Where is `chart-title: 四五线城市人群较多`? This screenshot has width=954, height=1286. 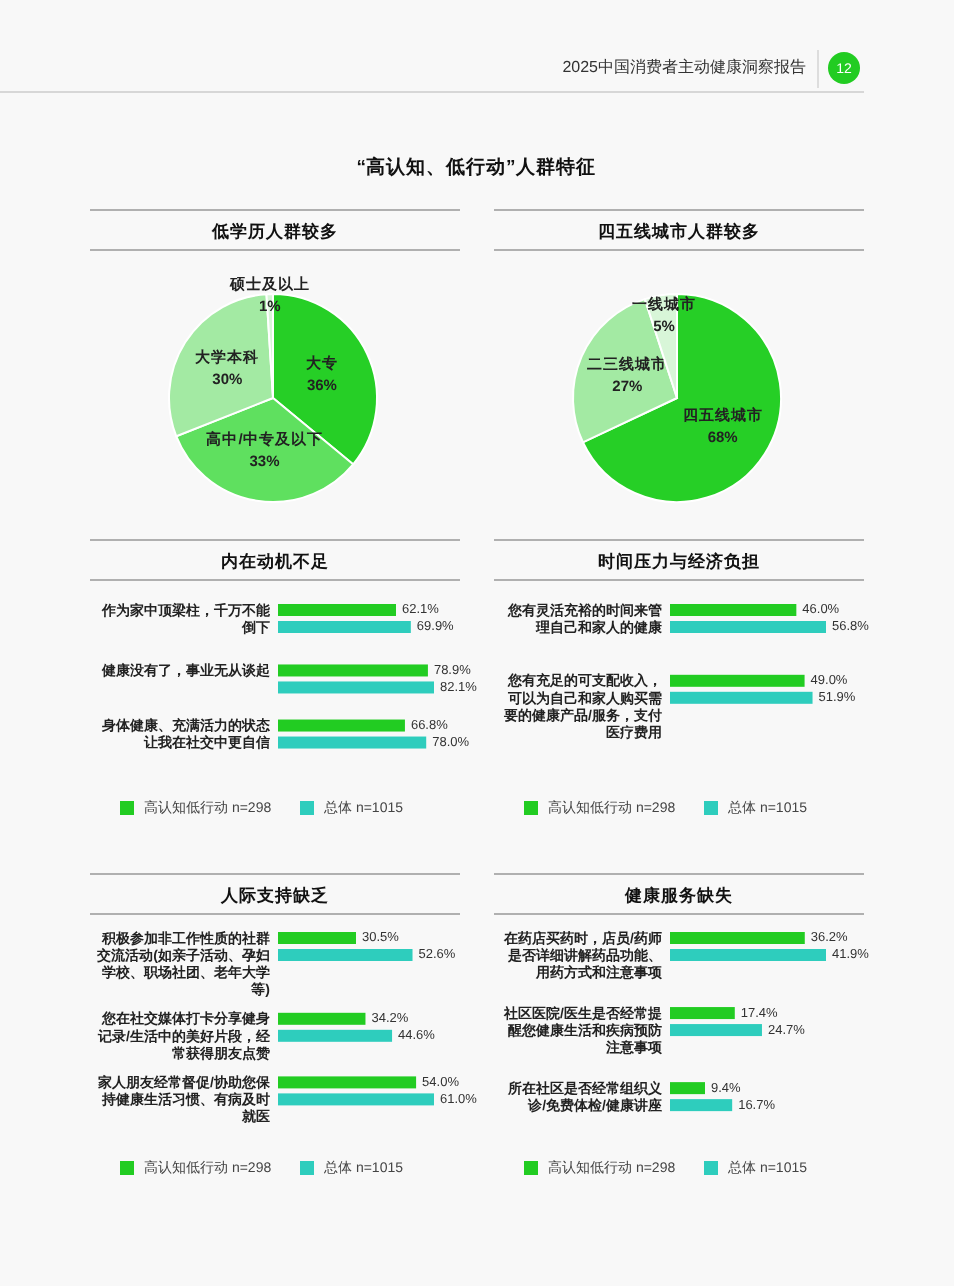 chart-title: 四五线城市人群较多 is located at coordinates (679, 230).